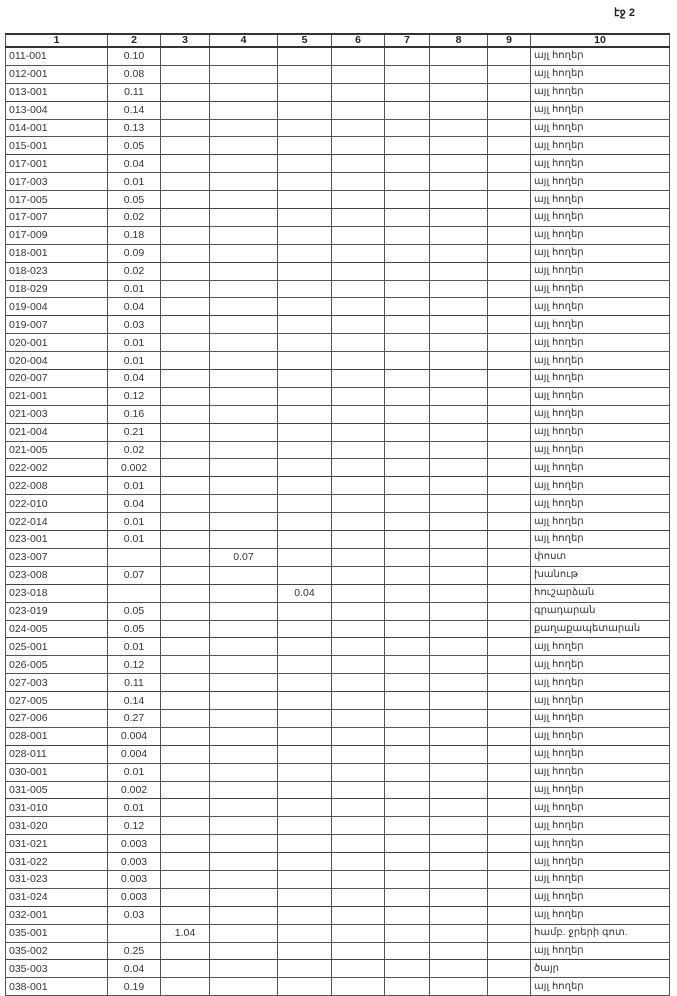 The height and width of the screenshot is (996, 677). I want to click on table-row: 022-008 0.01 այլ հողեր, so click(337, 486).